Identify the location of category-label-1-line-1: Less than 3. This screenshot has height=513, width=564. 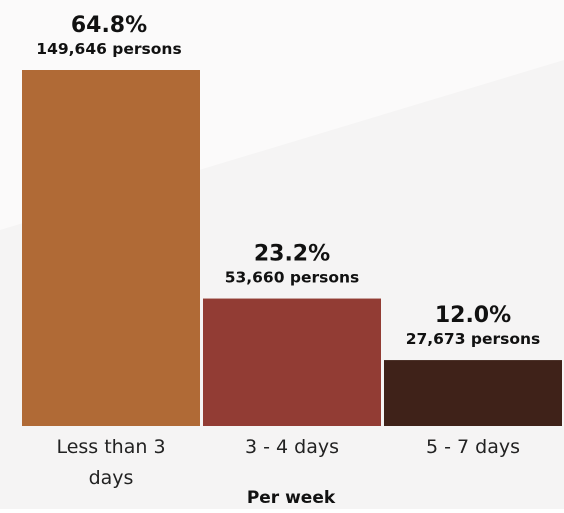
(110, 447).